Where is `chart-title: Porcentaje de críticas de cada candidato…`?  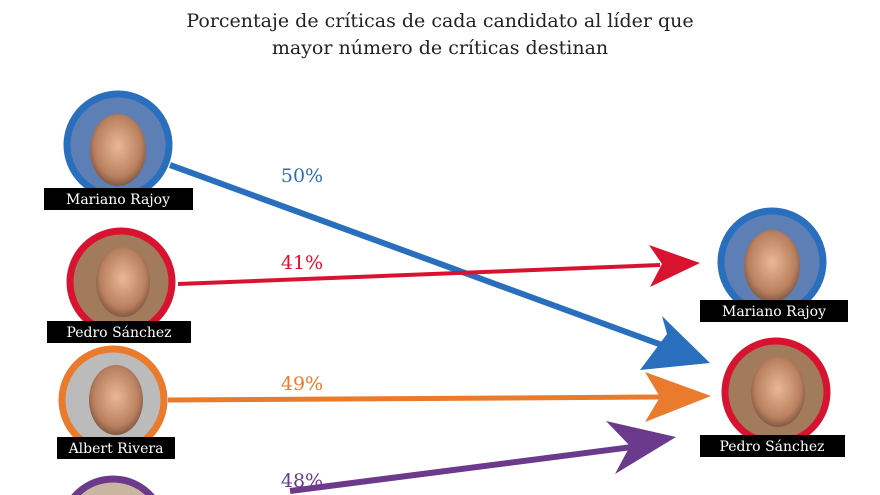
chart-title: Porcentaje de críticas de cada candidato… is located at coordinates (440, 35).